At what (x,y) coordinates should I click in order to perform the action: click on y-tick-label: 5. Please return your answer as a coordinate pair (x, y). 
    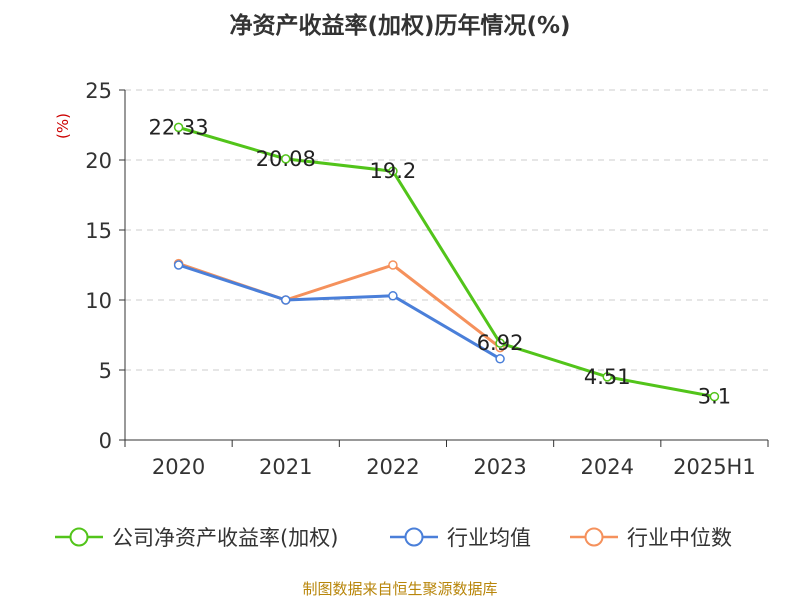
    Looking at the image, I should click on (105, 371).